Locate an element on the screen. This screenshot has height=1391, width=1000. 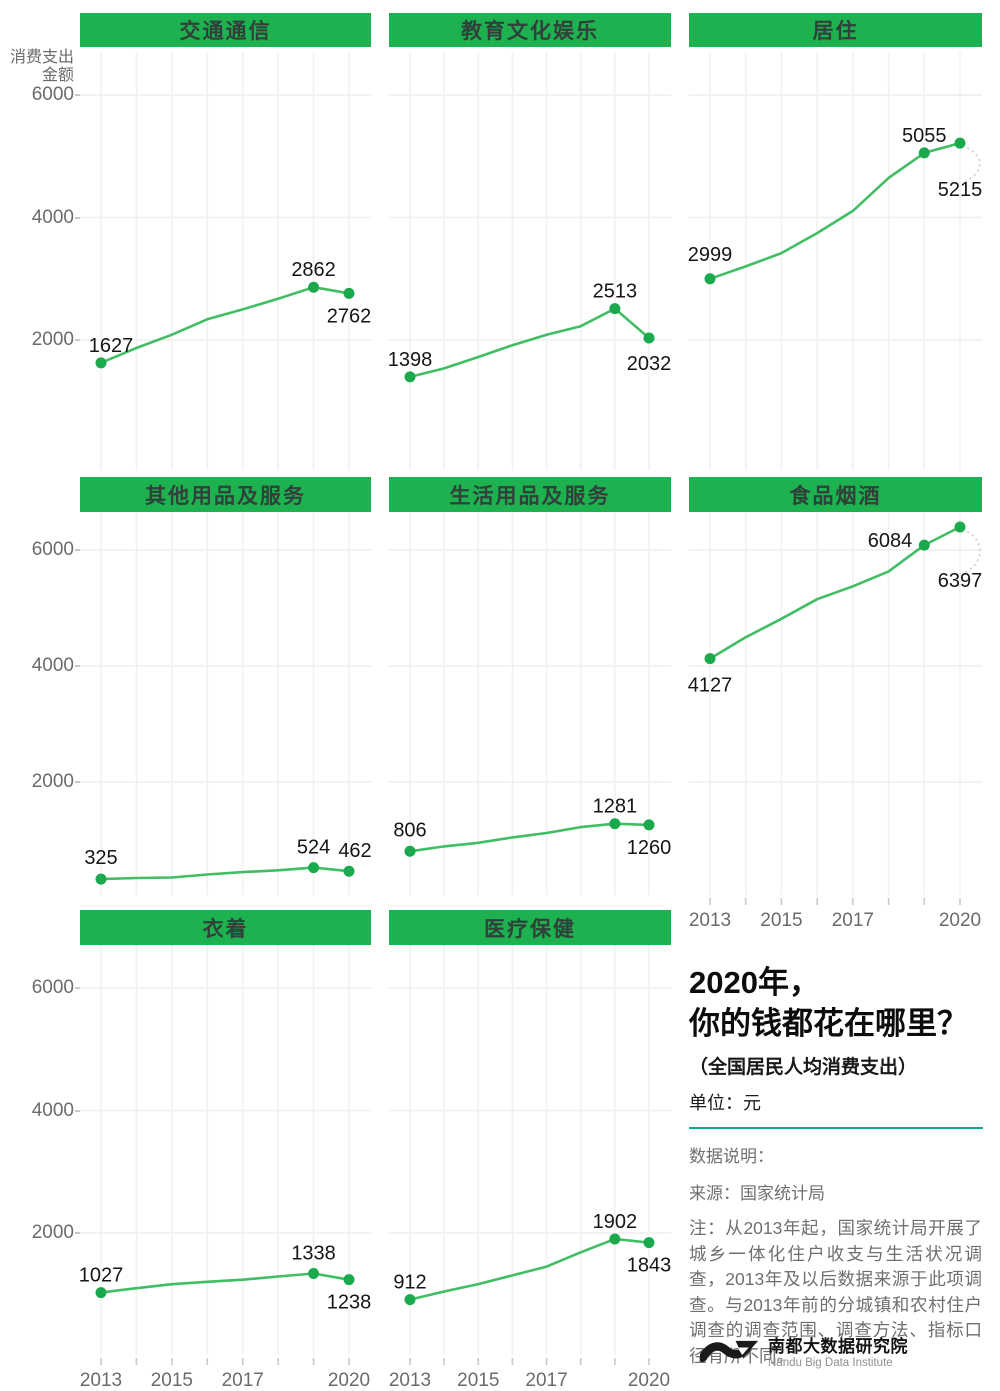
data-point-label: 2762 is located at coordinates (349, 316).